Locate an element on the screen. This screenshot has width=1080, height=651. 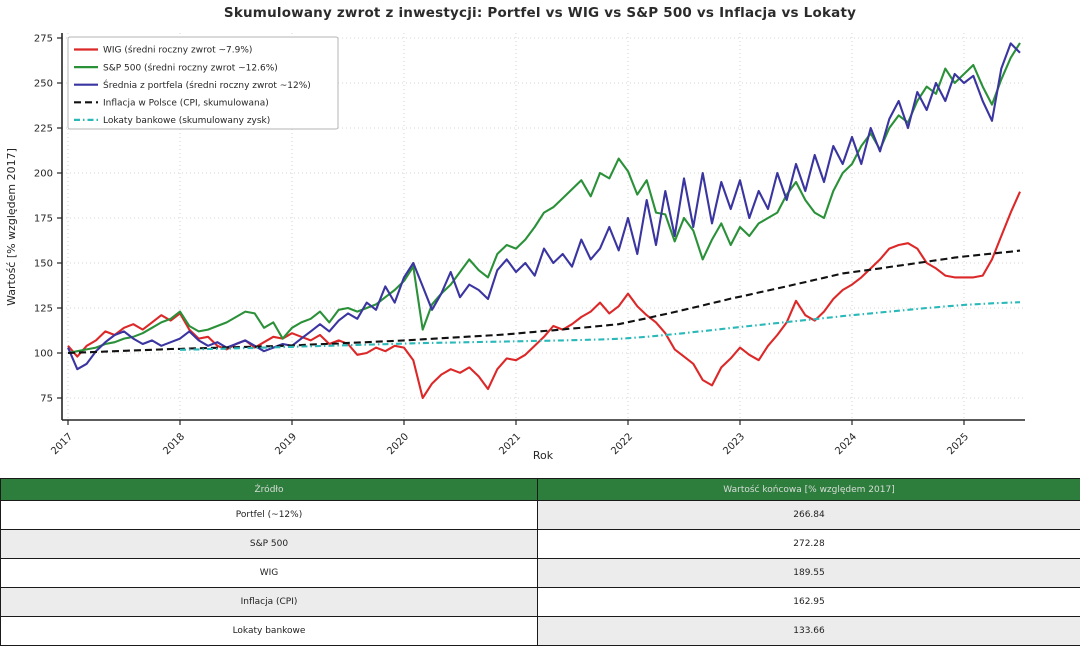
legend is located at coordinates (203, 83).